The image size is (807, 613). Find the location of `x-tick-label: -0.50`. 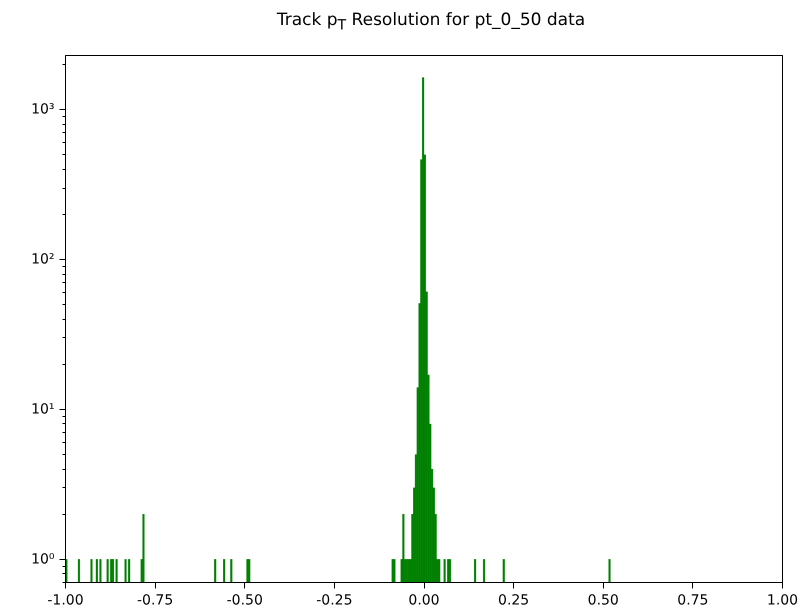

x-tick-label: -0.50 is located at coordinates (244, 600).